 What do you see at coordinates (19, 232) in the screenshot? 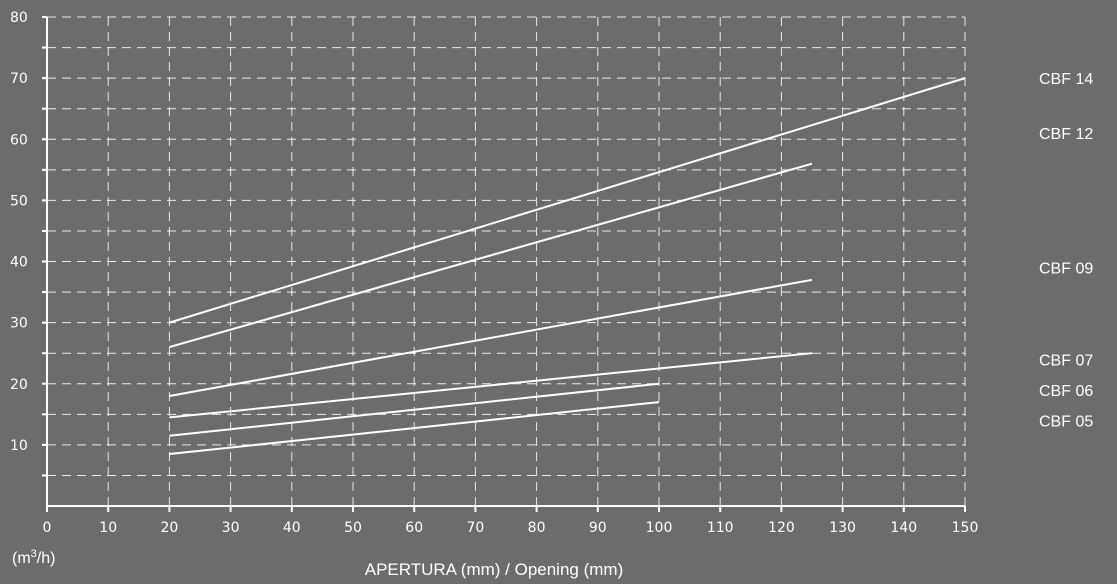
I see `y-tick-labels: 10 20 30 40 50 60 70 80` at bounding box center [19, 232].